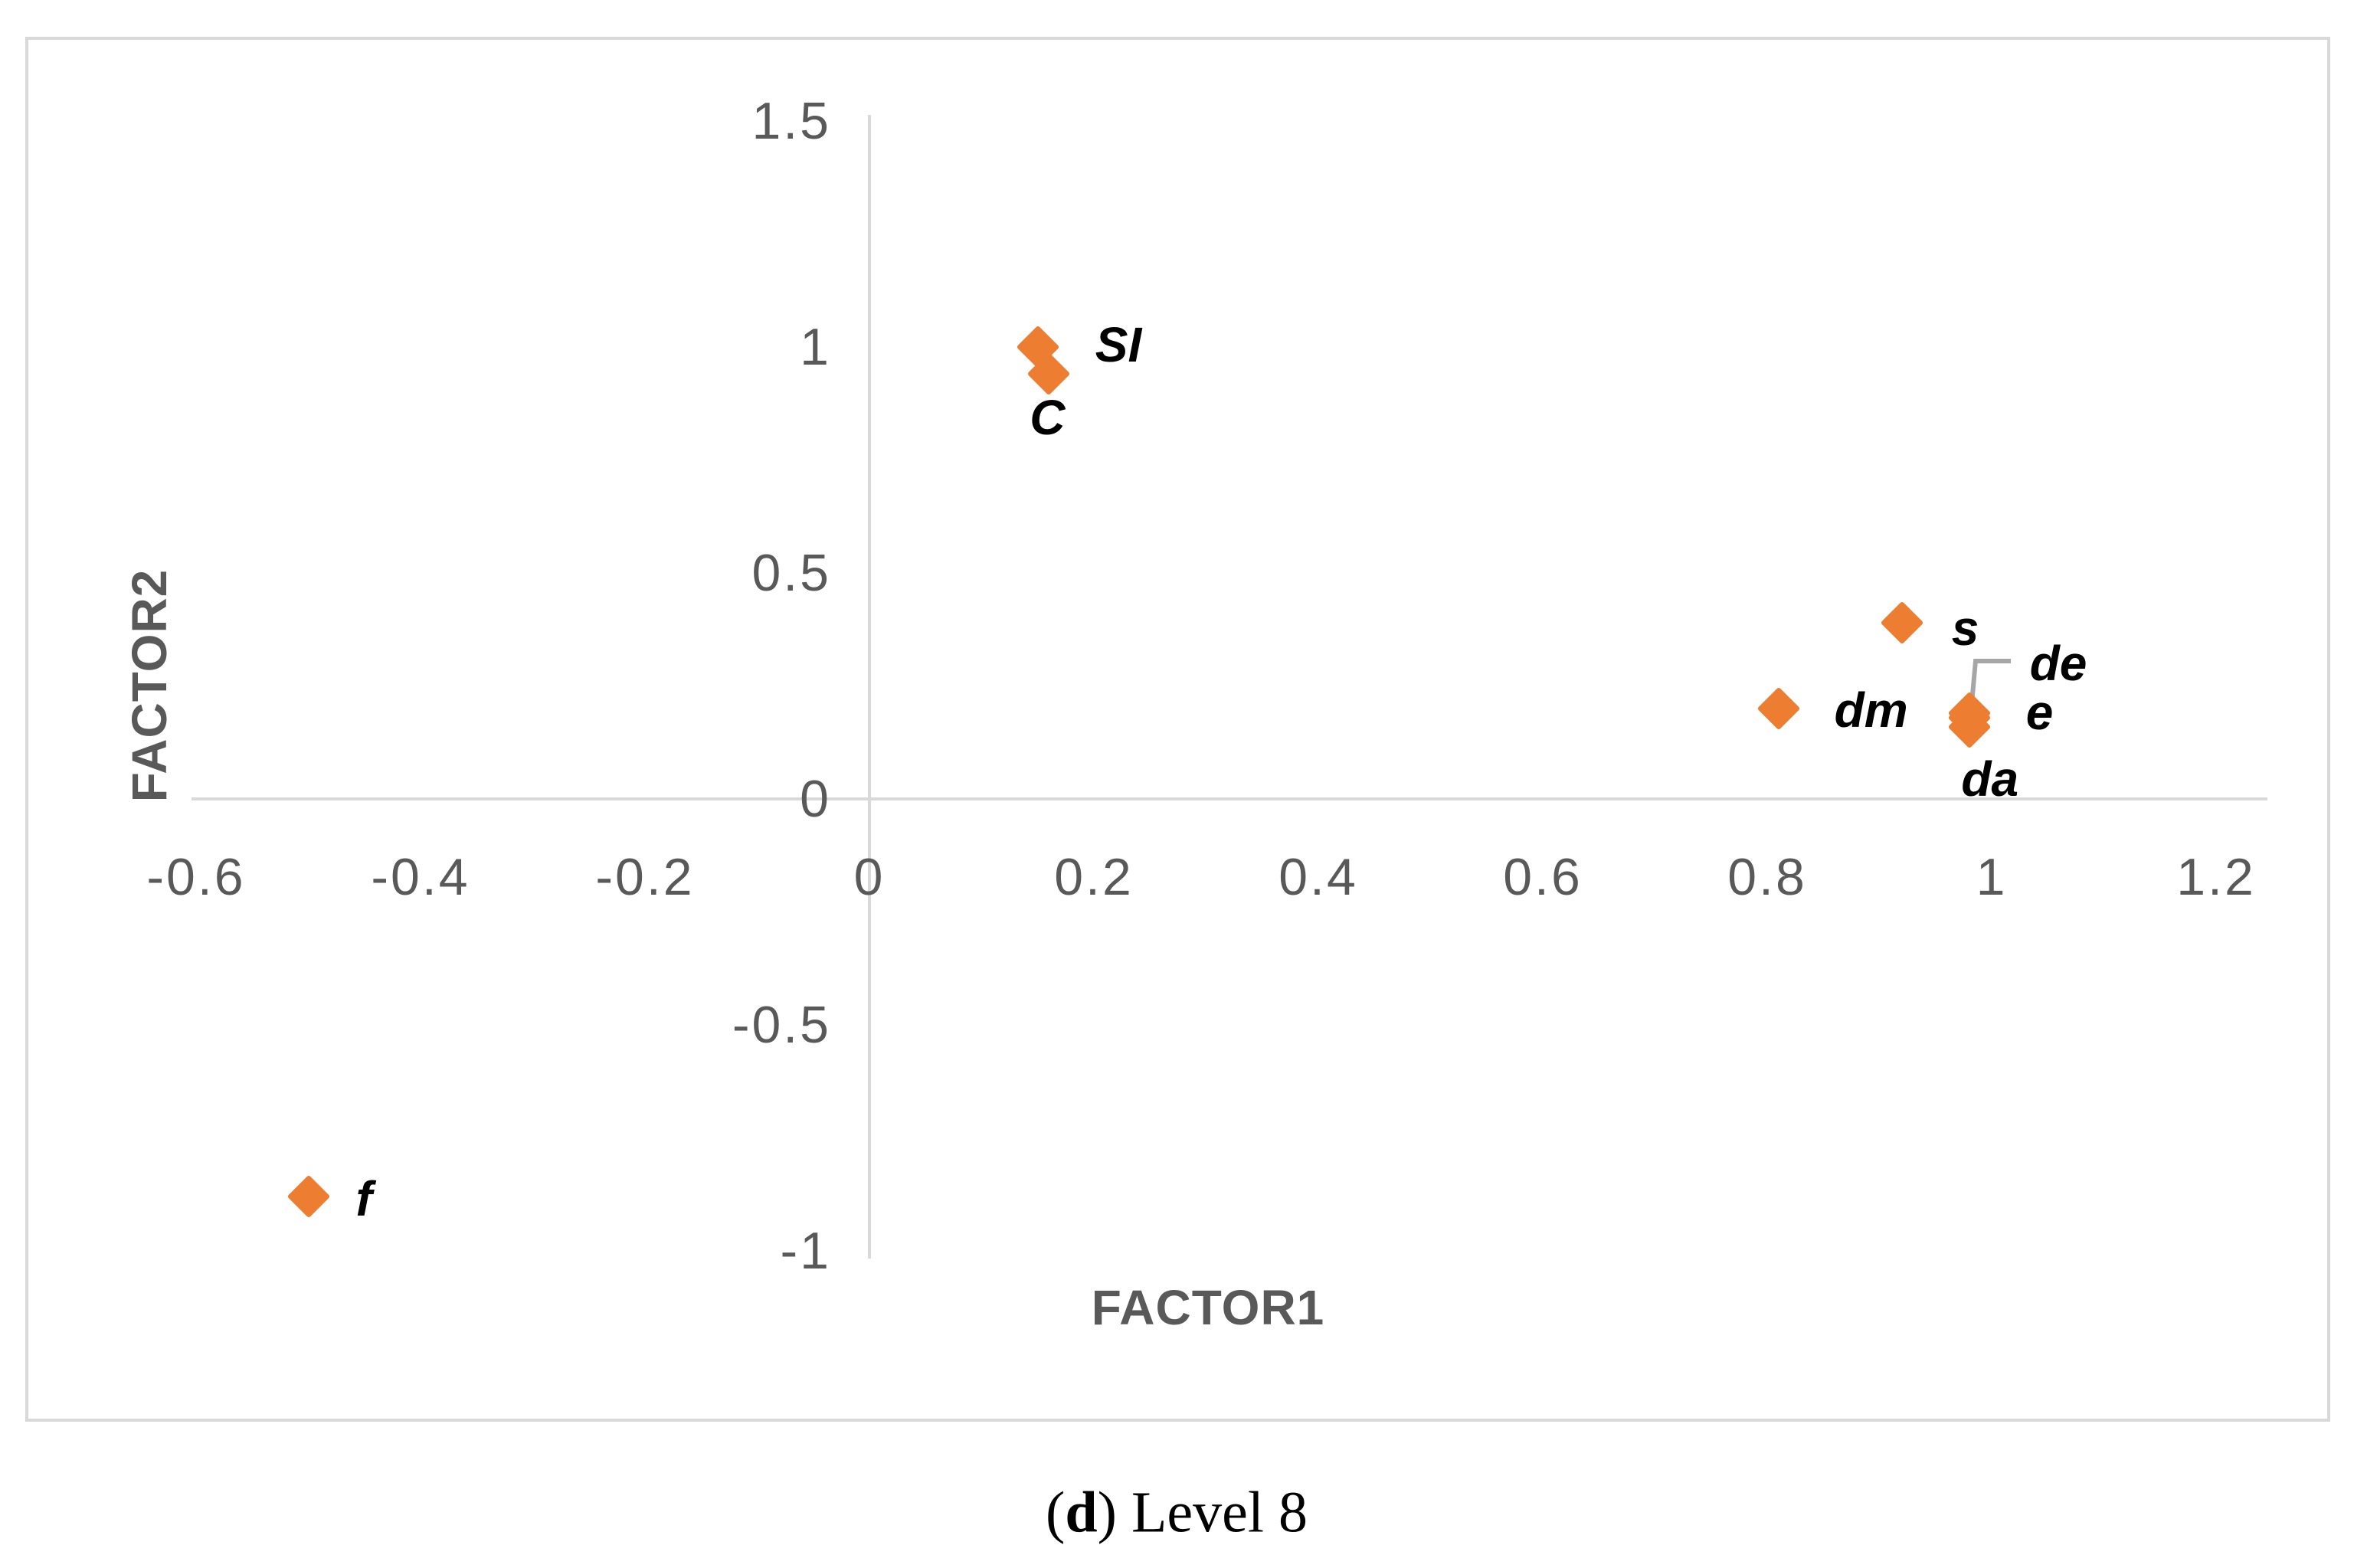 Image resolution: width=2354 pixels, height=1568 pixels. I want to click on y-axis-title: FACTOR2, so click(149, 685).